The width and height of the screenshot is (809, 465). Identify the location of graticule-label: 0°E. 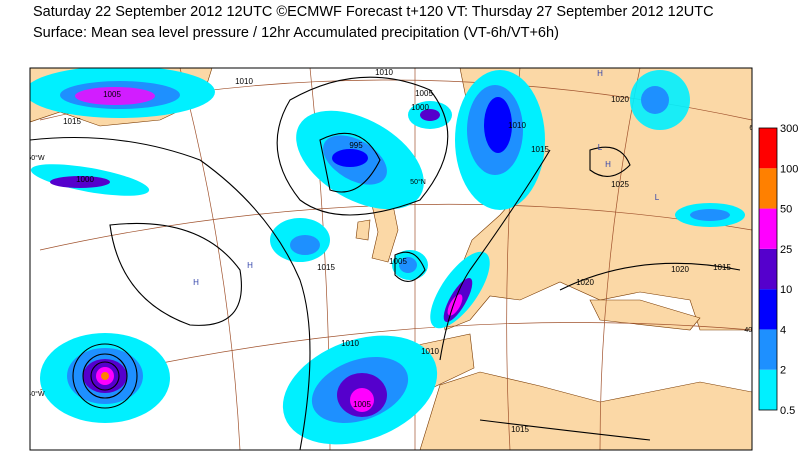
(415, 64).